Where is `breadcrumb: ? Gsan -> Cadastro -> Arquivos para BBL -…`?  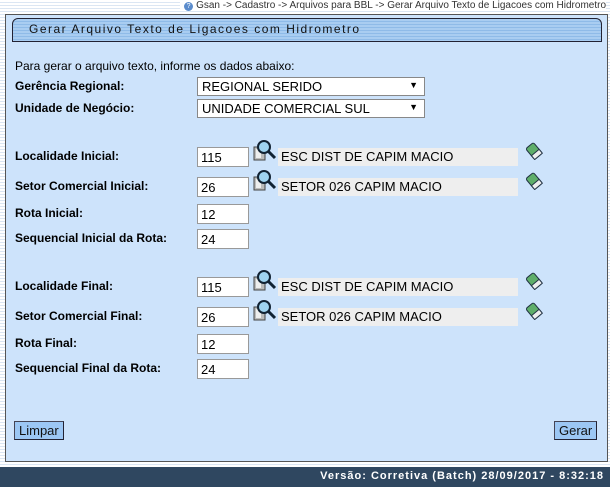
breadcrumb: ? Gsan -> Cadastro -> Arquivos para BBL -… is located at coordinates (393, 5).